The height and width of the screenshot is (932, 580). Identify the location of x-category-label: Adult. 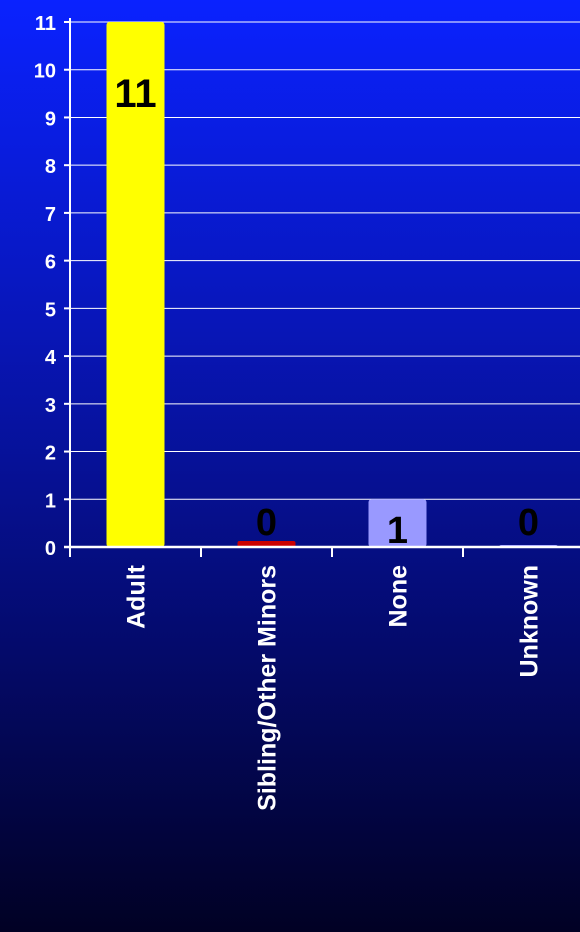
(137, 596).